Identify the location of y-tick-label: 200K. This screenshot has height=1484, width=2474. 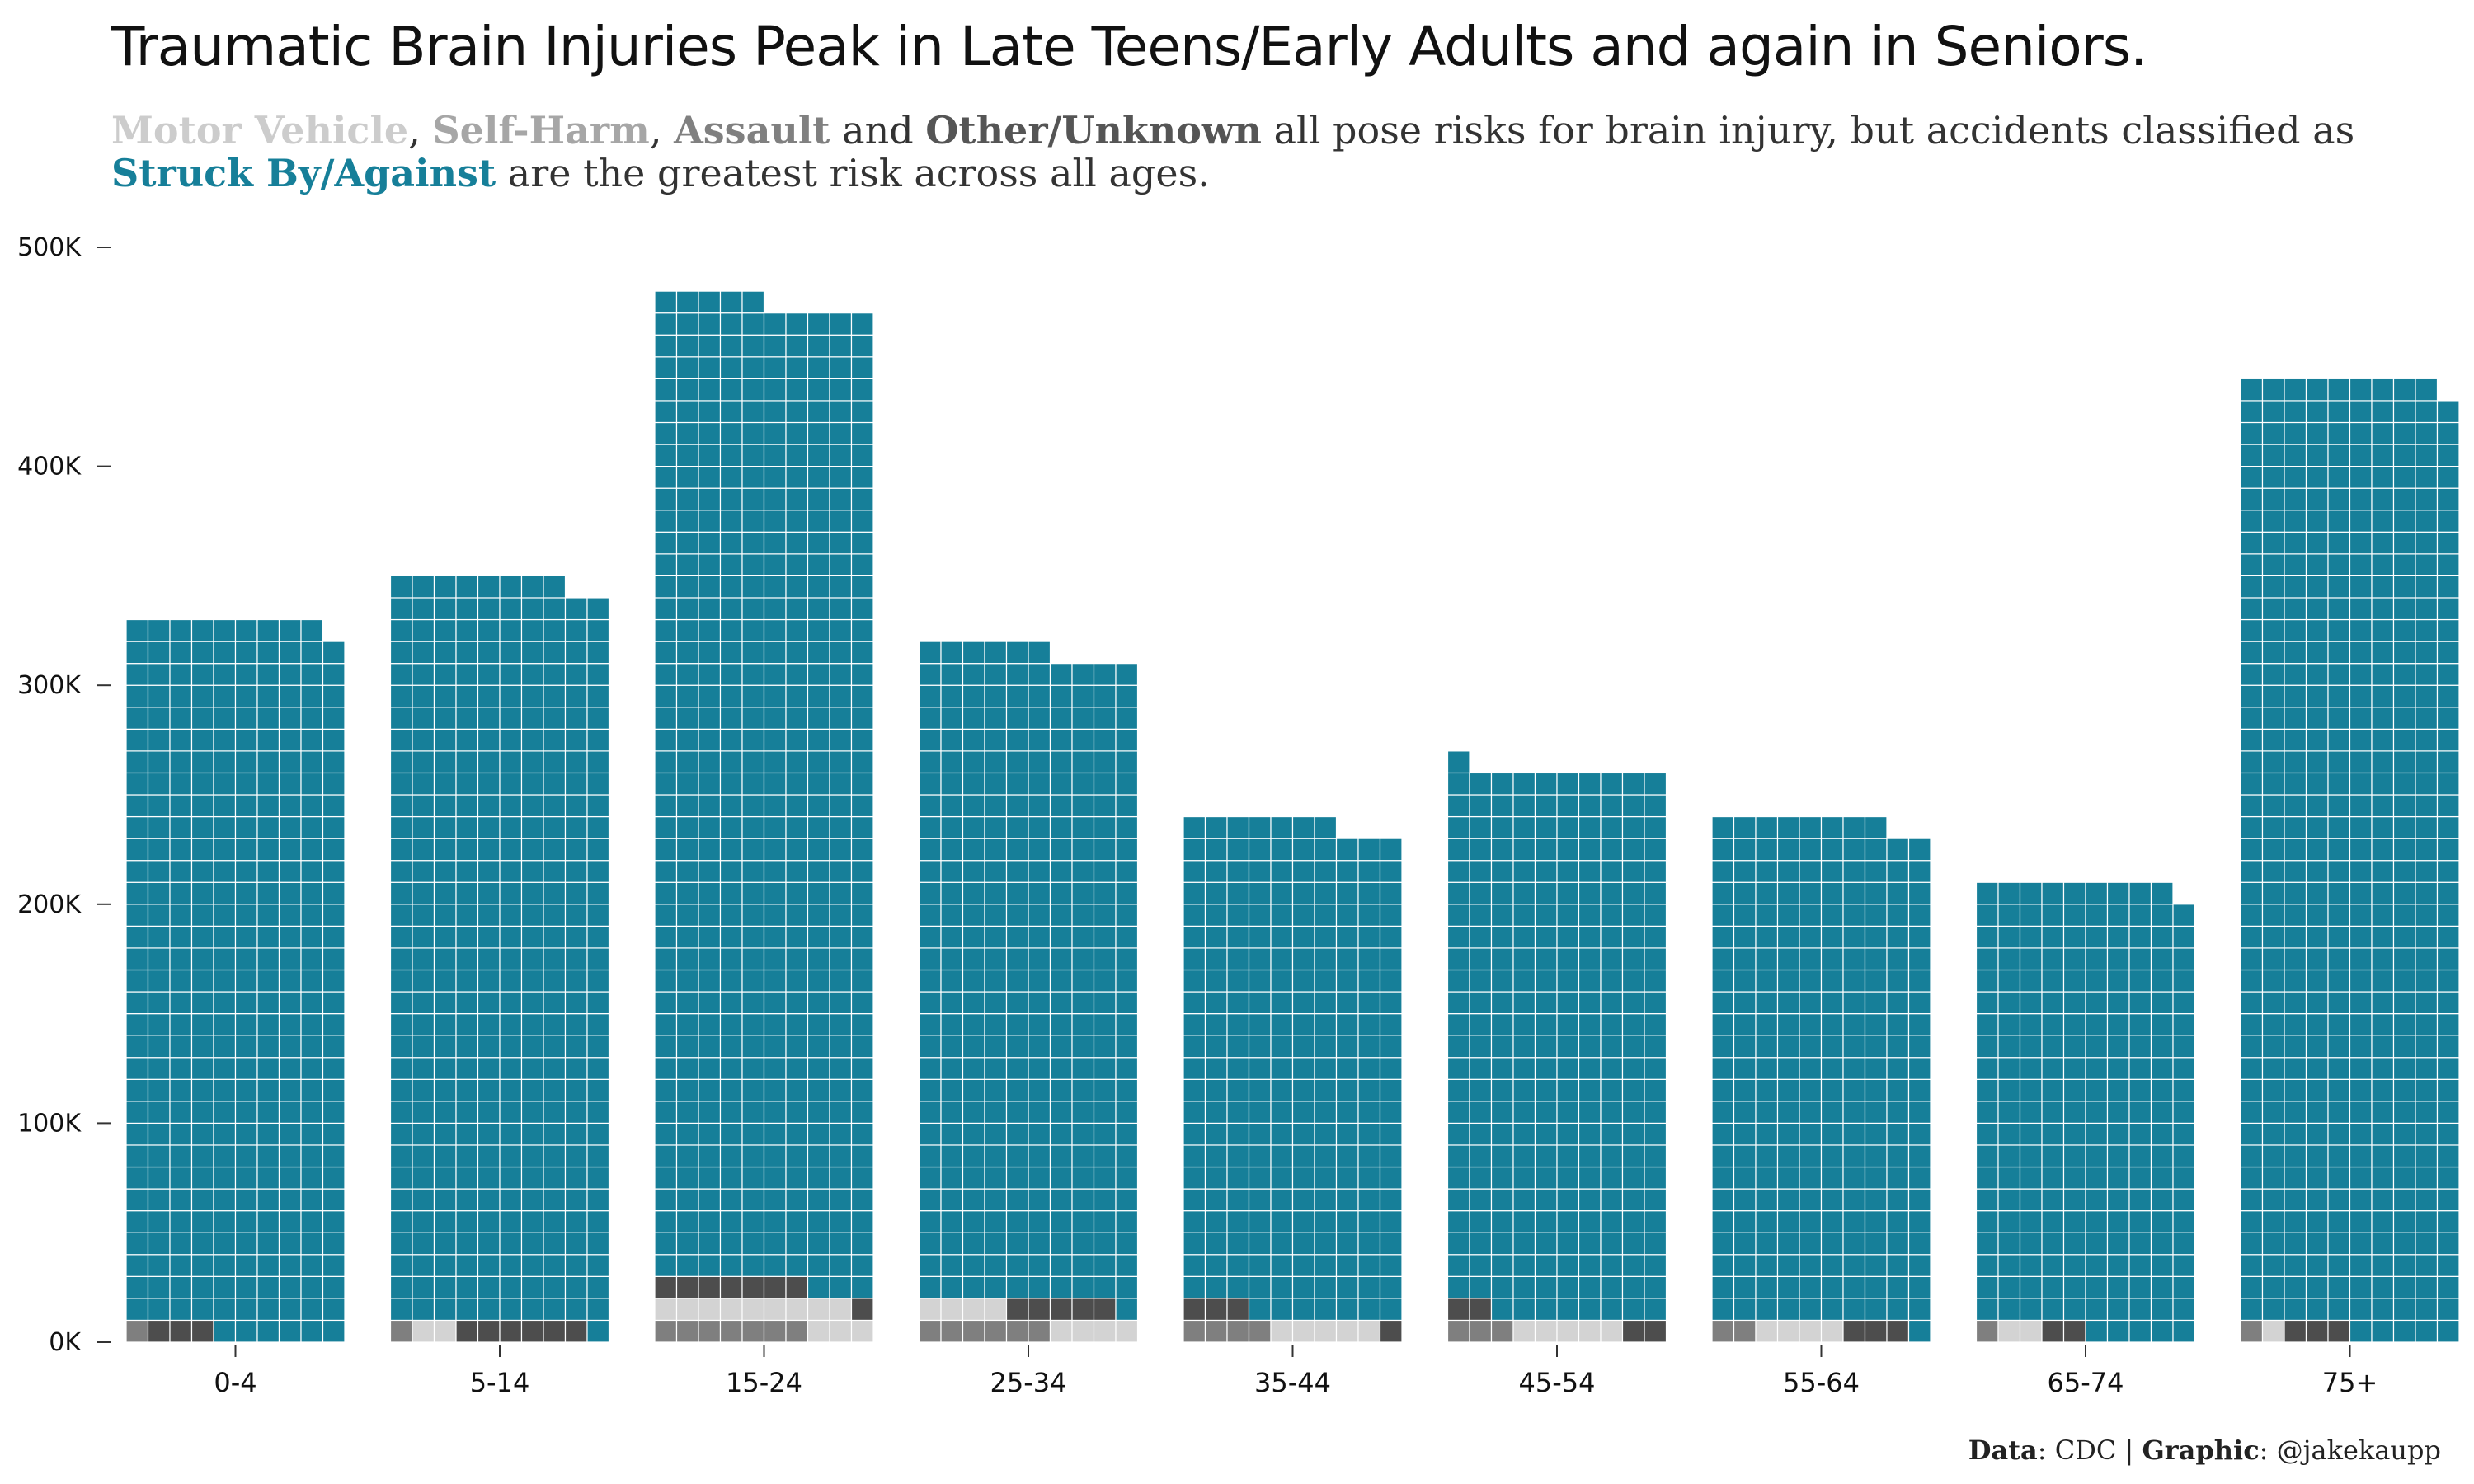
(49, 904).